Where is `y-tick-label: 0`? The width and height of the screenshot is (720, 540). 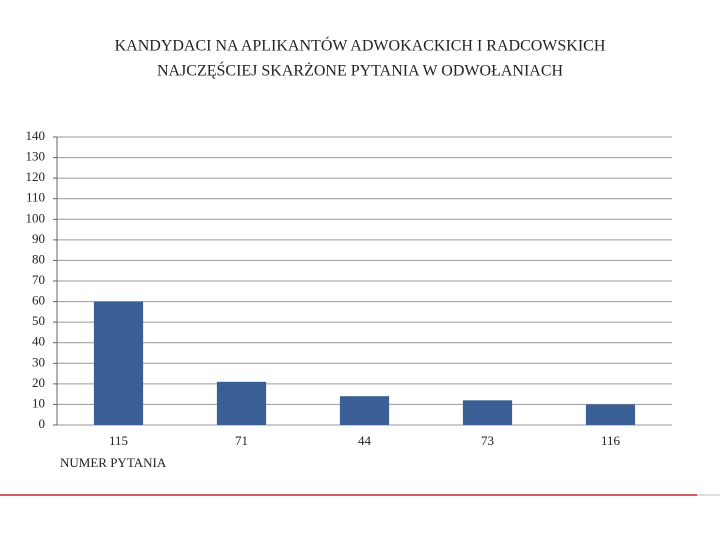
y-tick-label: 0 is located at coordinates (42, 423).